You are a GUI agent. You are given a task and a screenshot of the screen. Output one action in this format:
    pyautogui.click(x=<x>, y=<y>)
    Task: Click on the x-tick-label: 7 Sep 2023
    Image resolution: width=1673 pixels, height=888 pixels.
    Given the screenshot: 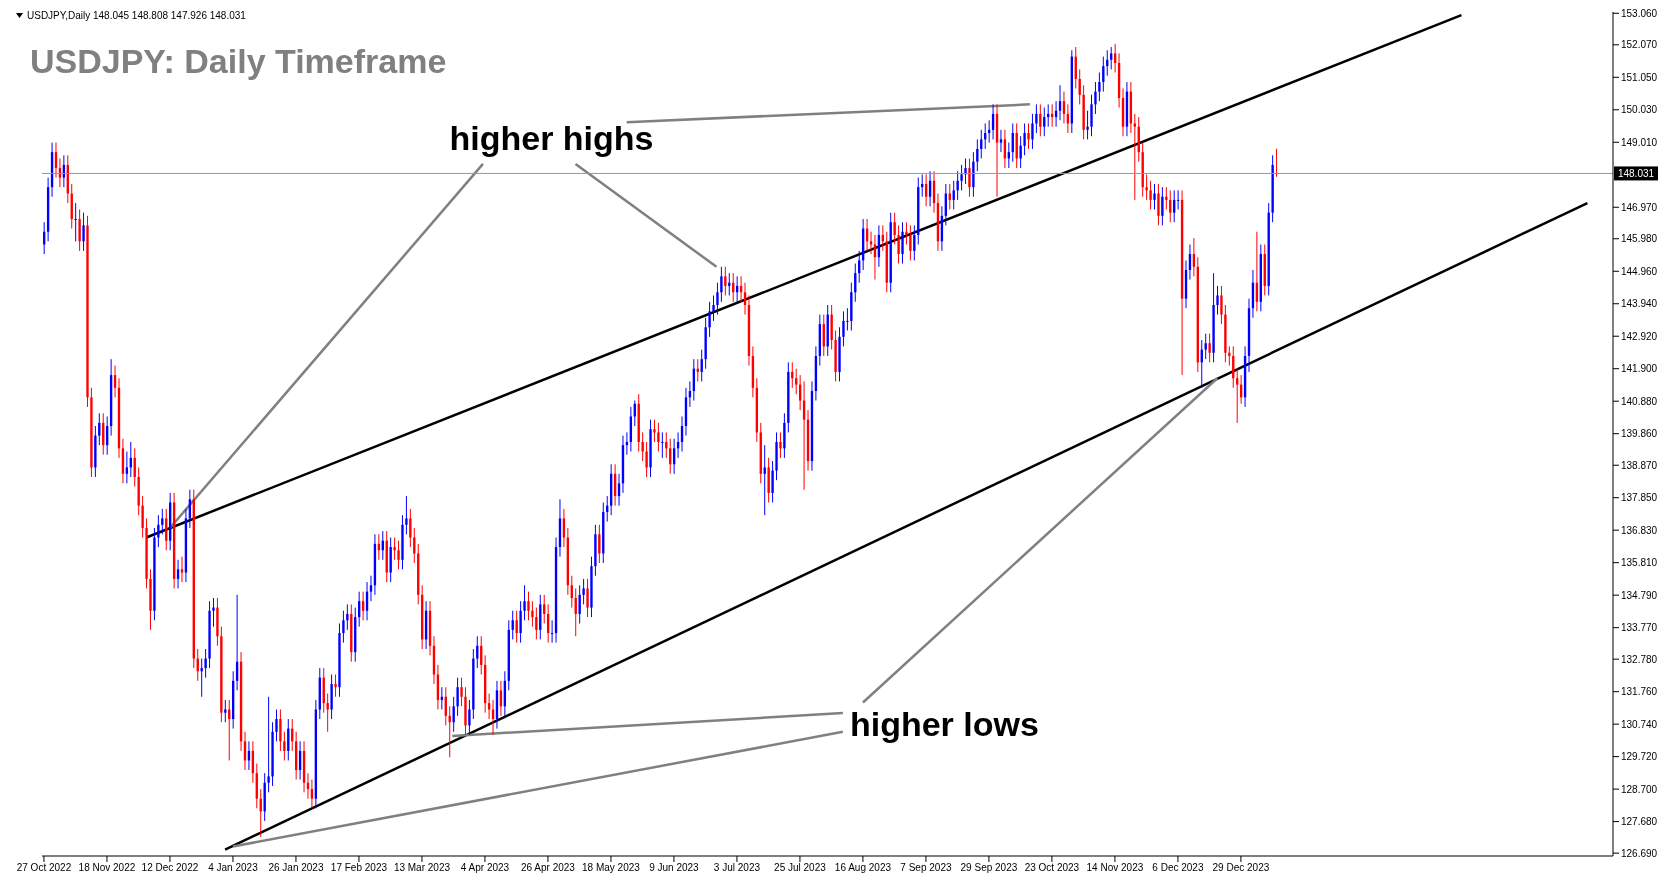 What is the action you would take?
    pyautogui.click(x=926, y=868)
    